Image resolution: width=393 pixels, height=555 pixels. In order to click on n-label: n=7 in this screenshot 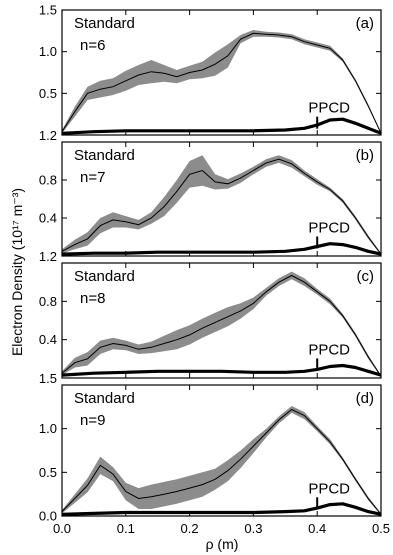, I will do `click(92, 177)`.